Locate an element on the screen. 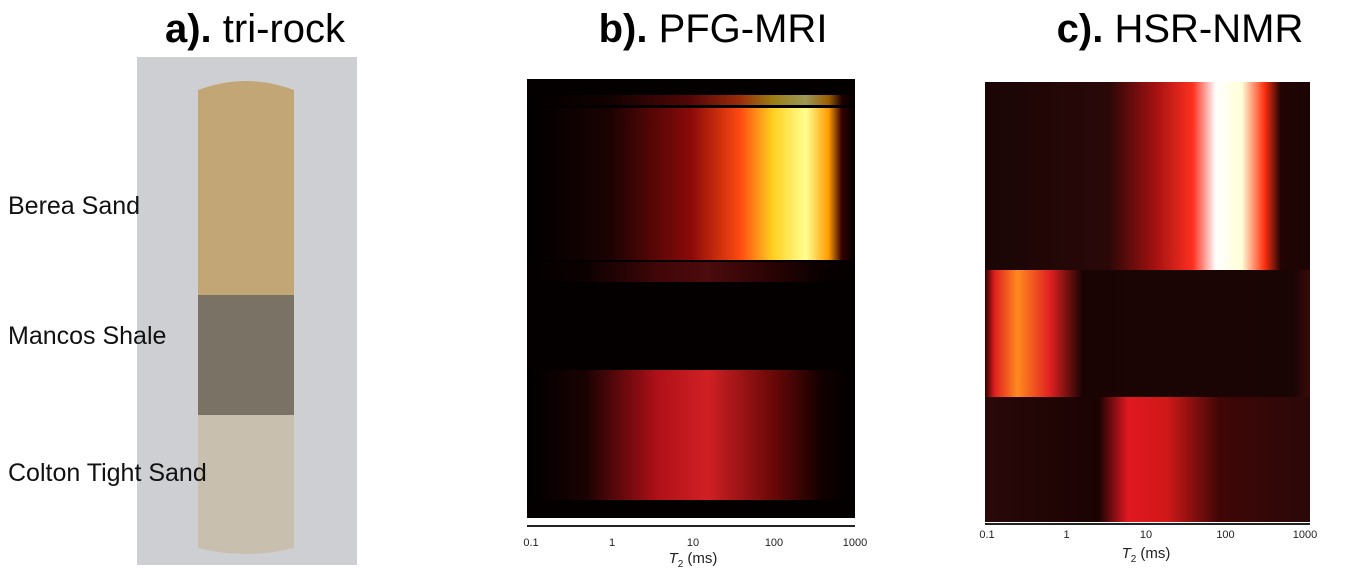 This screenshot has width=1351, height=574. berea-core is located at coordinates (246, 188).